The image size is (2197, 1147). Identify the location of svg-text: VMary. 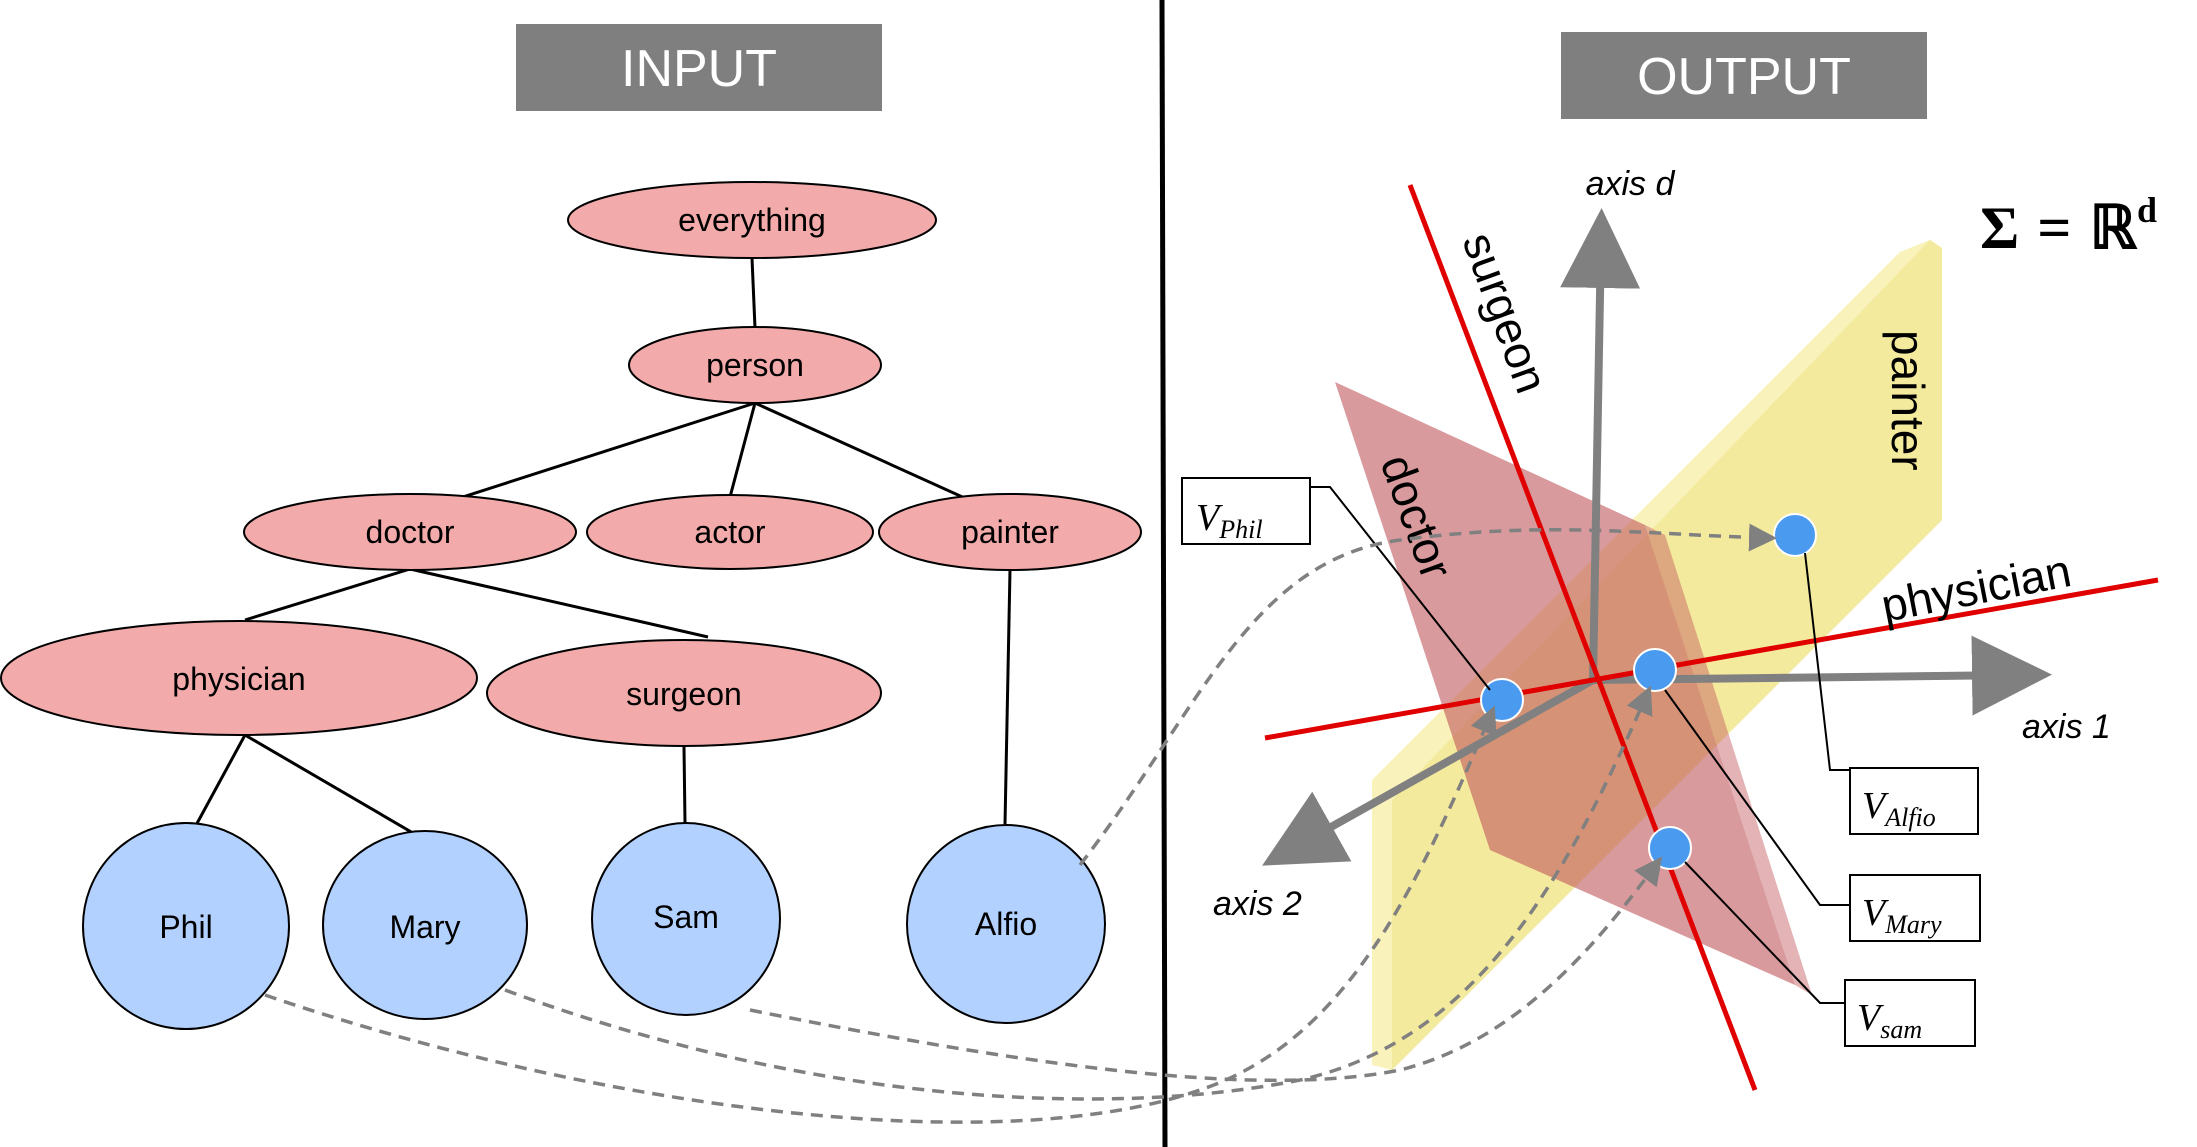
(1902, 915).